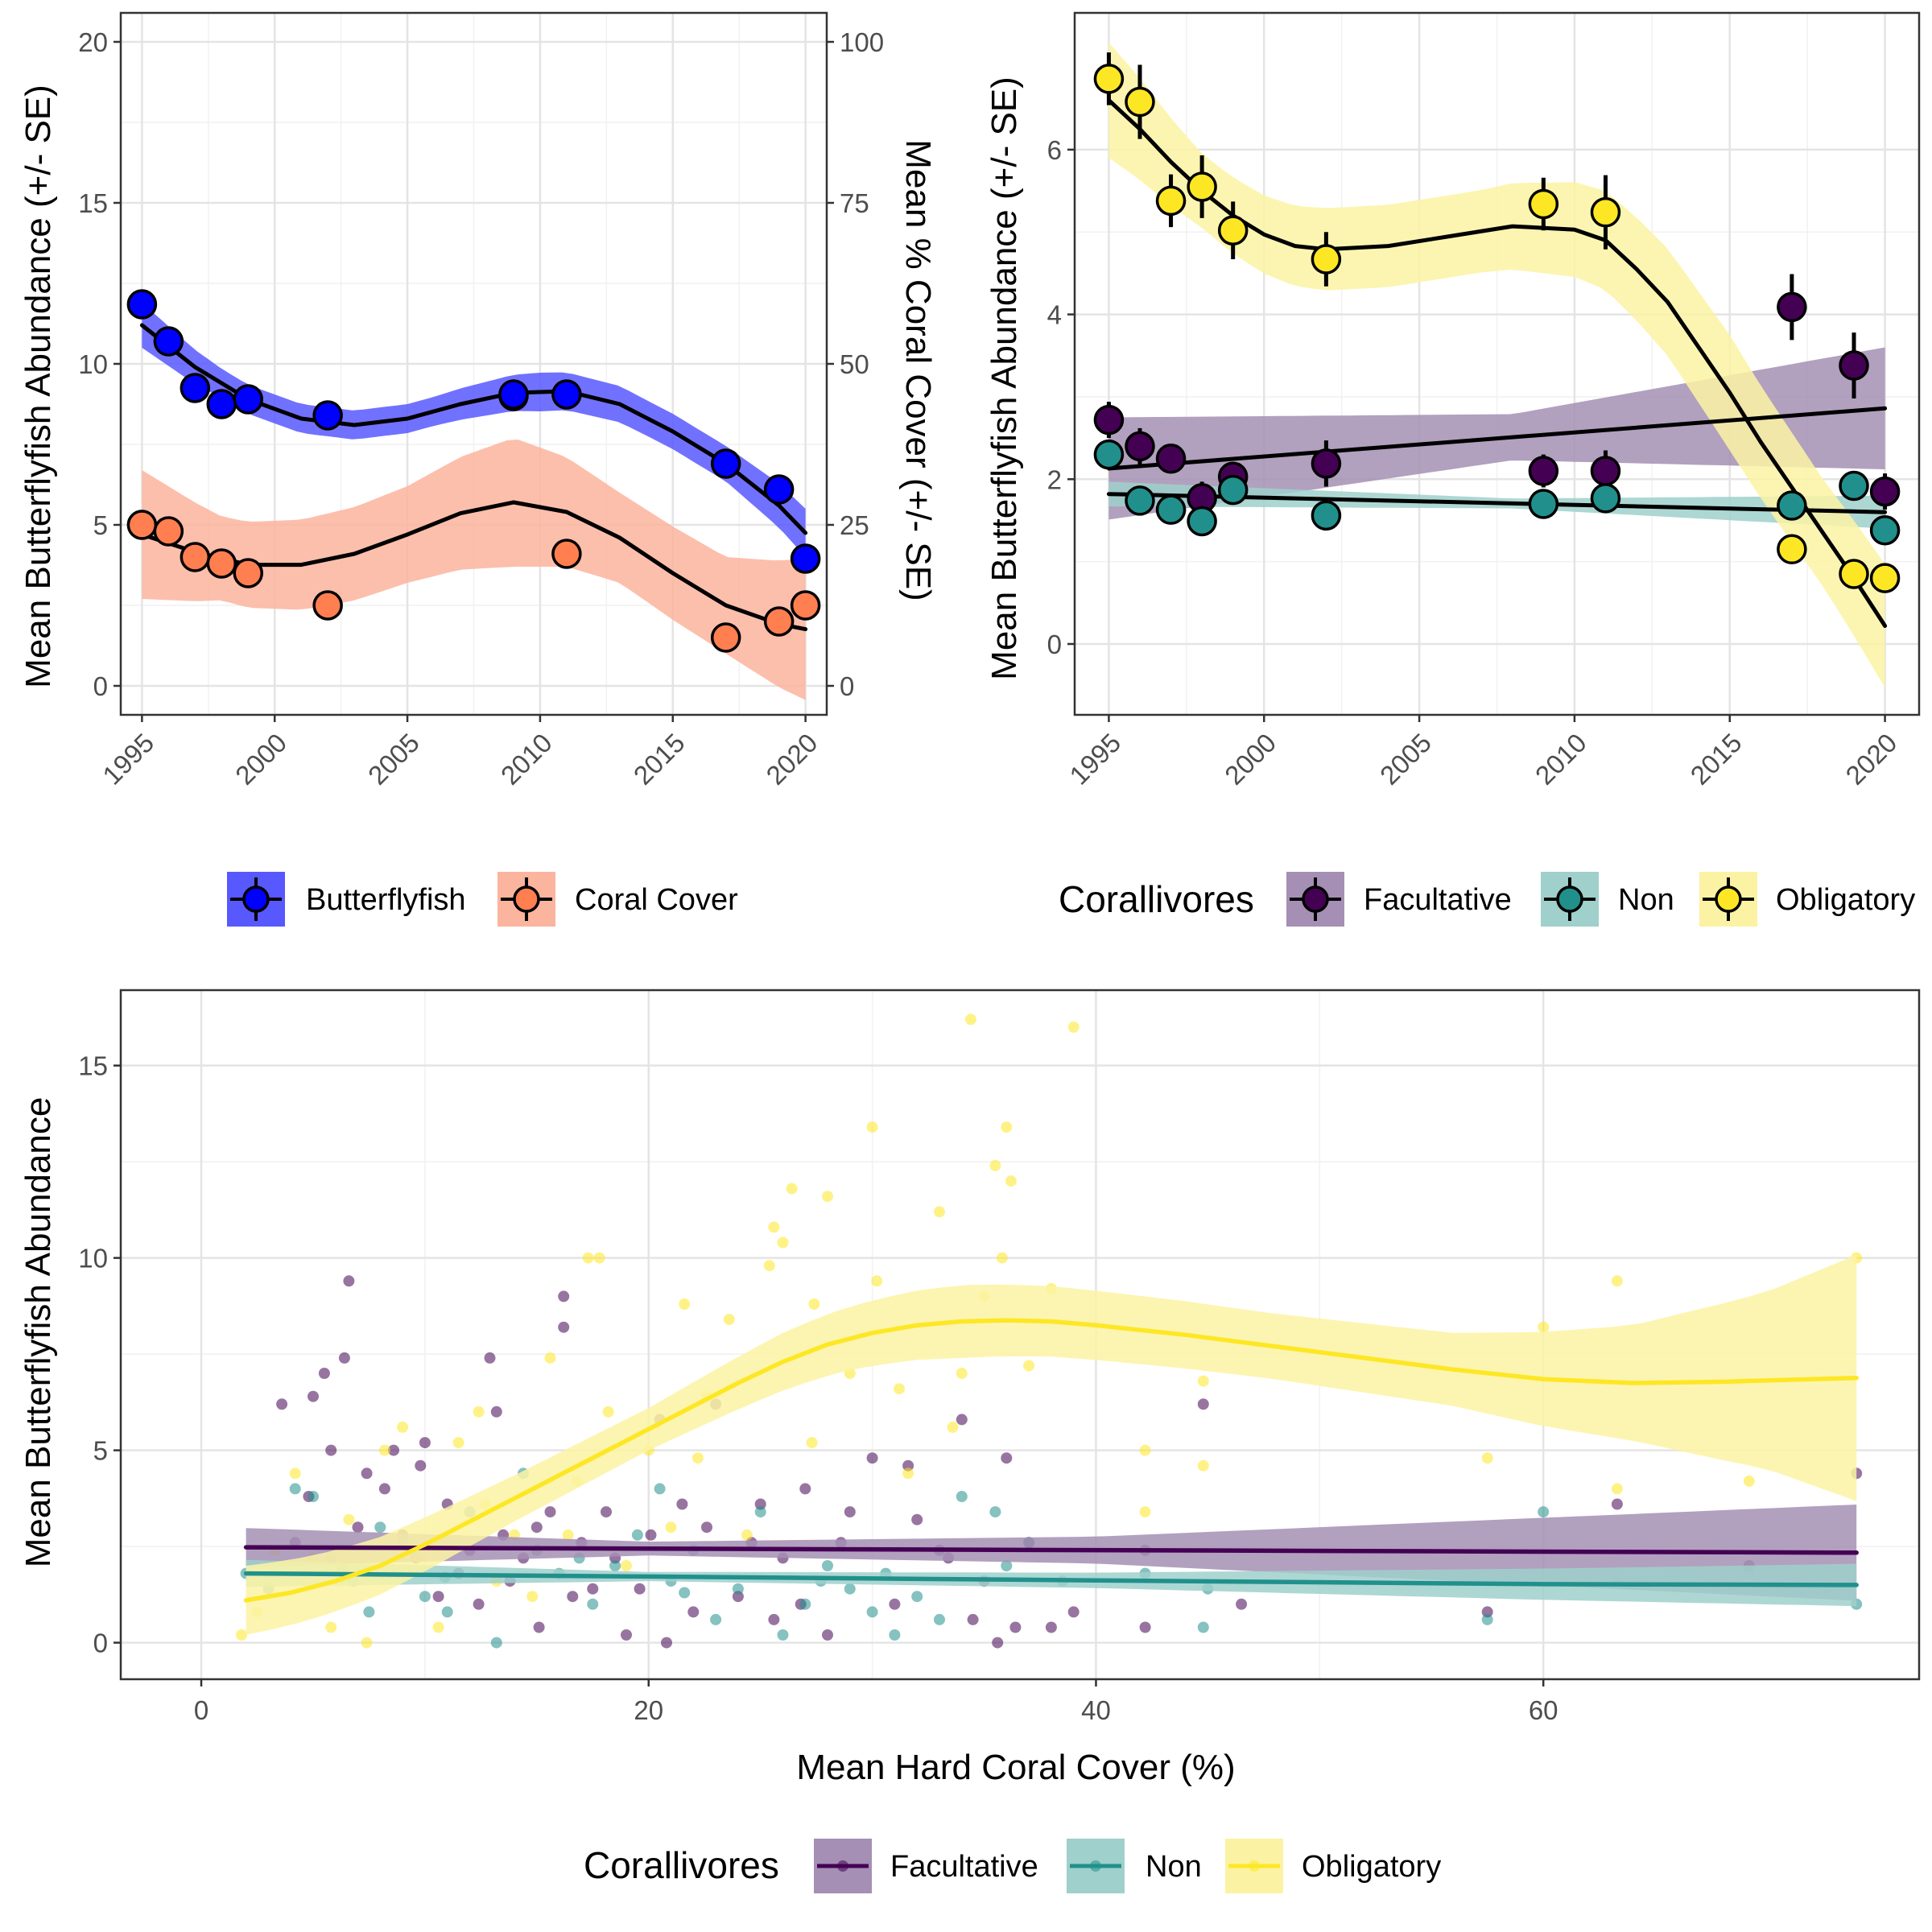  I want to click on panel-c-fit-facultative, so click(1051, 1550).